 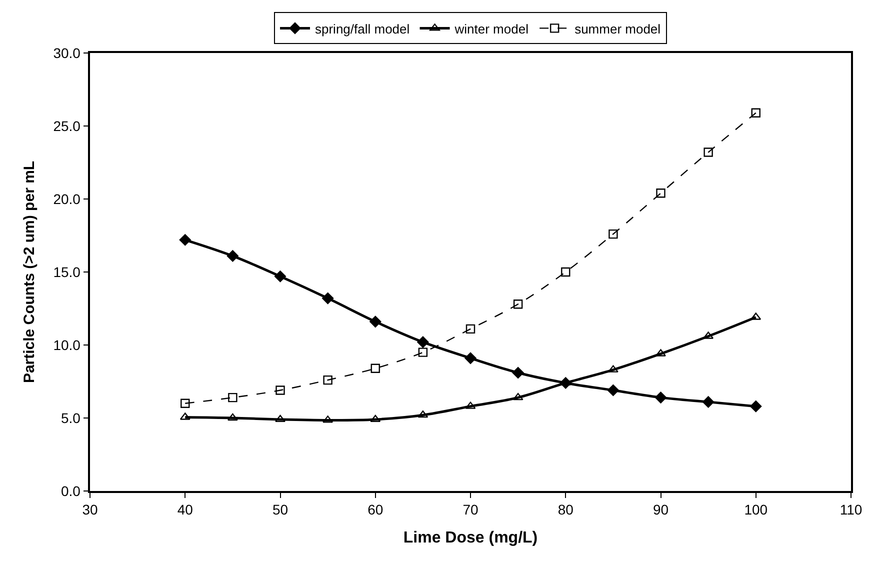 What do you see at coordinates (67, 52) in the screenshot?
I see `y-tick-label: 30.0` at bounding box center [67, 52].